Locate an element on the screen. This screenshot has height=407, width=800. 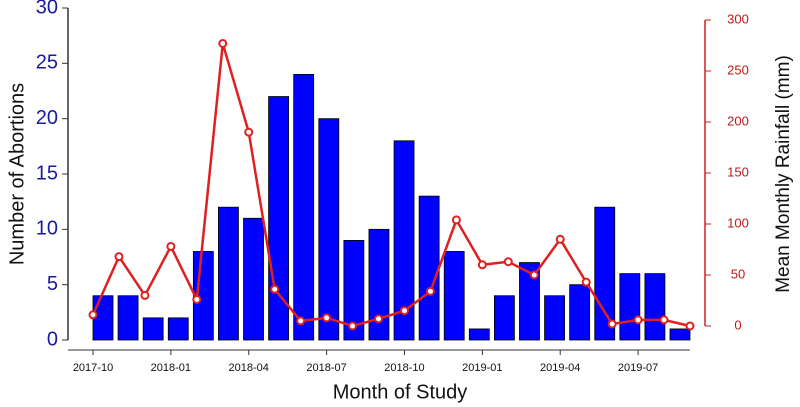
y-tick-label: 25 is located at coordinates (47, 63).